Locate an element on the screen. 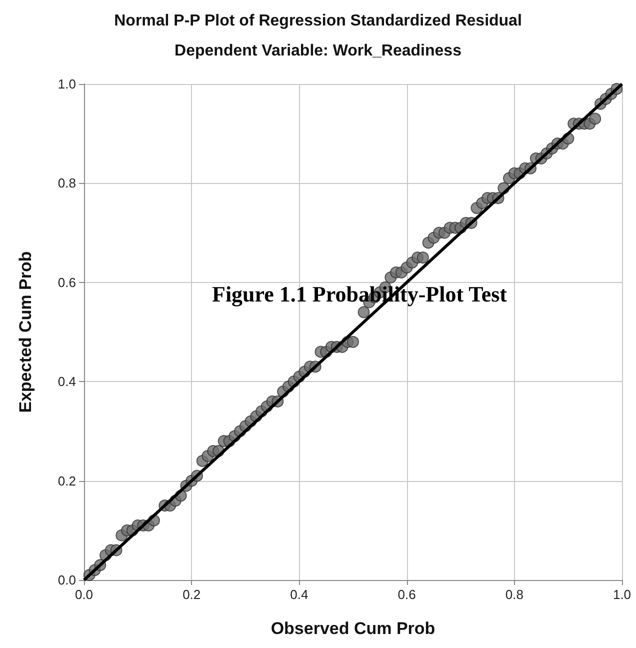  x-tick-label: 1.0 is located at coordinates (622, 594).